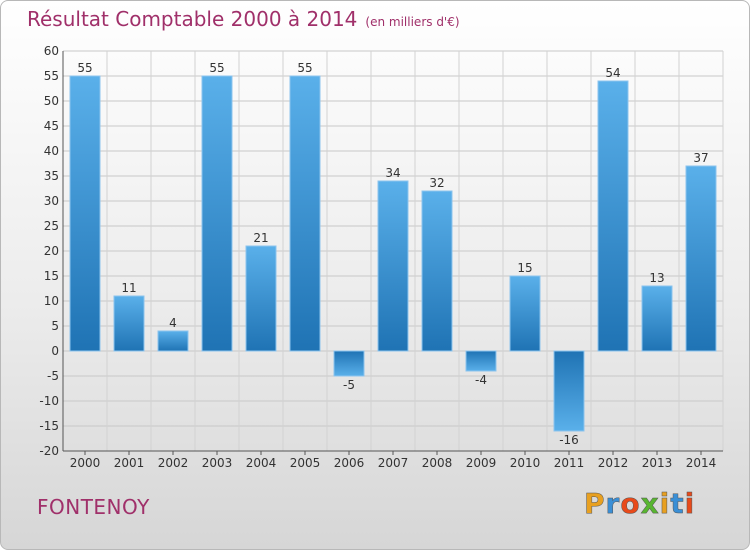 The height and width of the screenshot is (550, 750). I want to click on x-tick-label: 2010, so click(525, 463).